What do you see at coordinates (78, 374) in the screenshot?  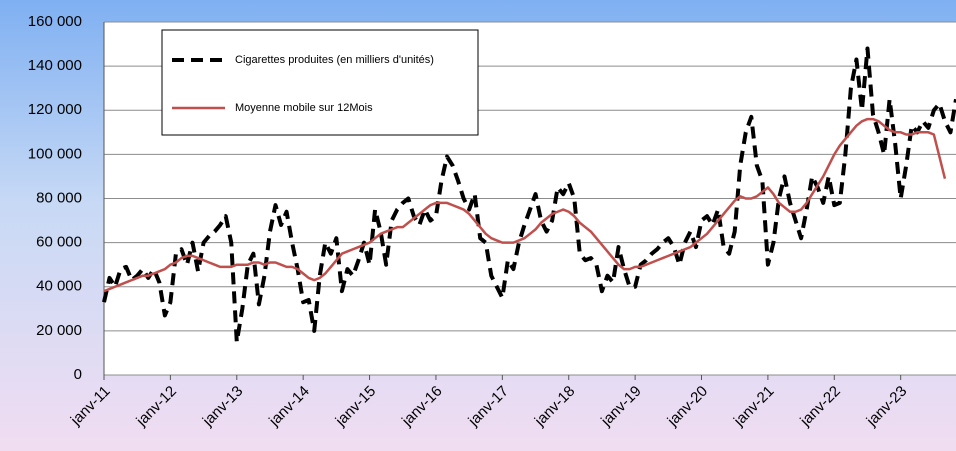 I see `y-tick-label: 0` at bounding box center [78, 374].